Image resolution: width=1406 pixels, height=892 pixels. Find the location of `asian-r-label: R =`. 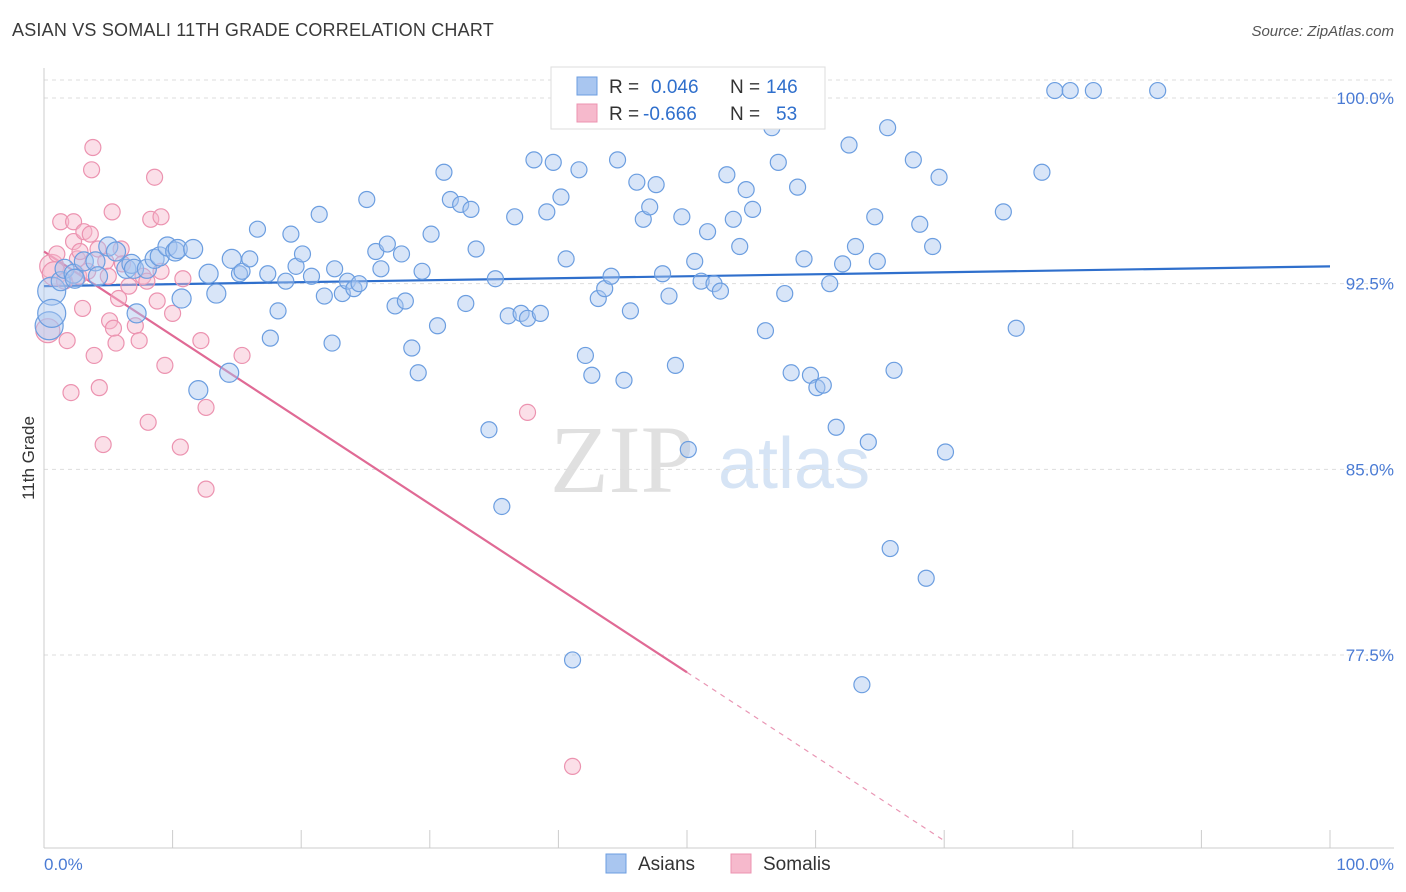

asian-r-label: R = is located at coordinates (624, 87).